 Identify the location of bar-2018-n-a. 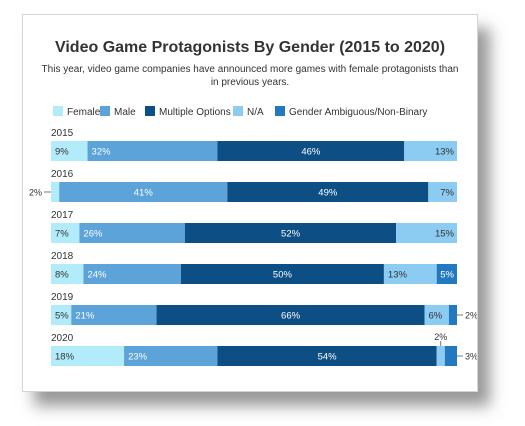
(410, 274).